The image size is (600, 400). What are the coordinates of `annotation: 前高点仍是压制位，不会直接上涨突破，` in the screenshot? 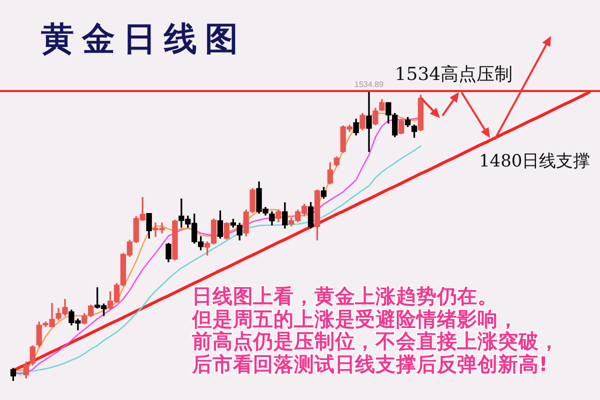 It's located at (376, 341).